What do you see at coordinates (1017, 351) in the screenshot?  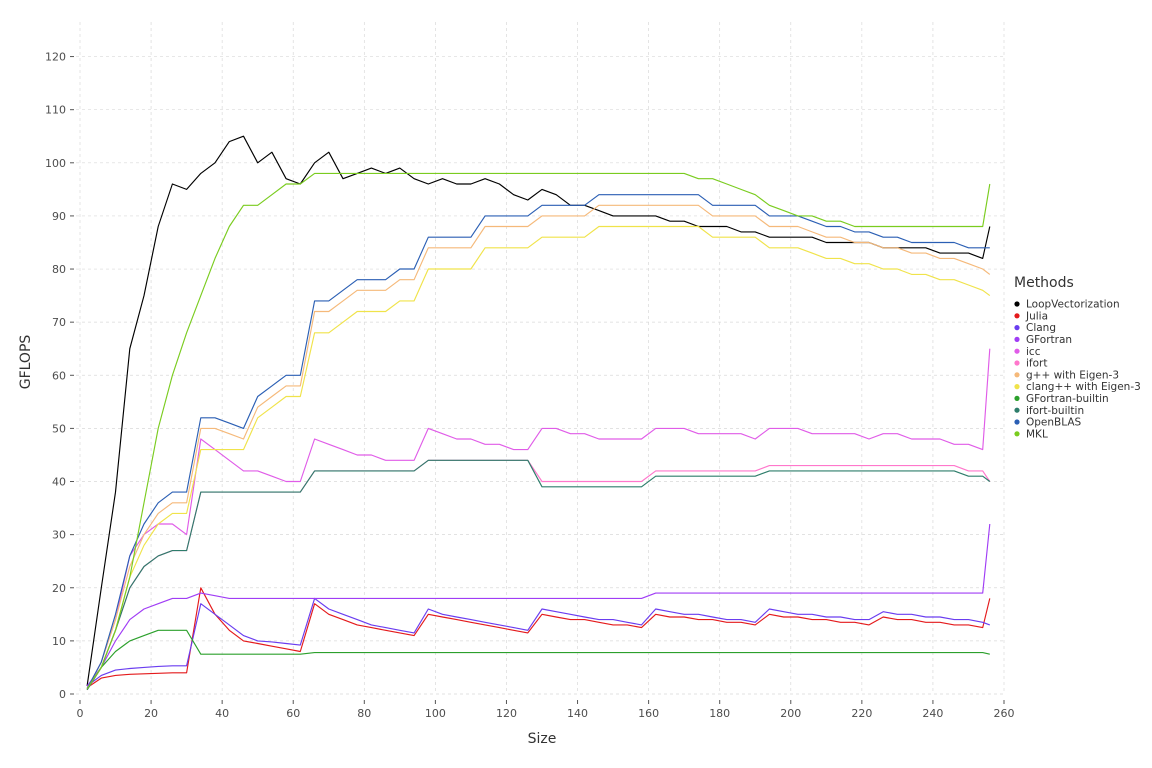 I see `legend-swatch-icc` at bounding box center [1017, 351].